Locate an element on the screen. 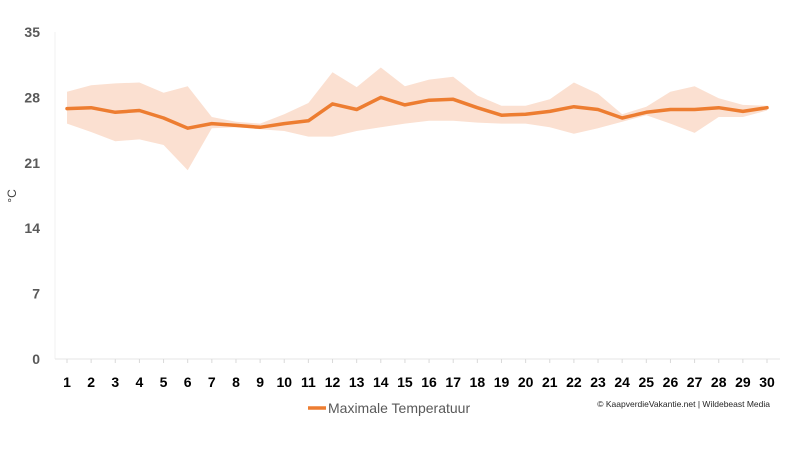 This screenshot has height=450, width=800. x-tick-label: 21 is located at coordinates (550, 382).